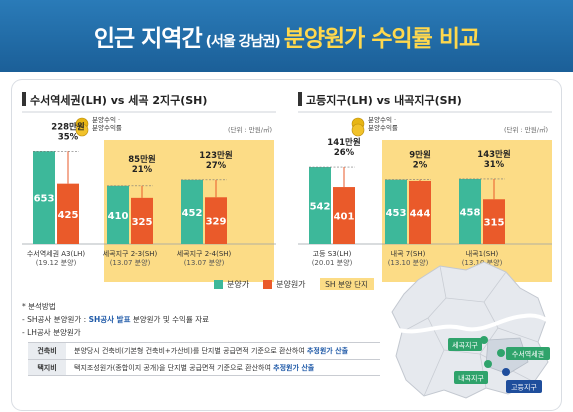 The height and width of the screenshot is (412, 573). What do you see at coordinates (332, 254) in the screenshot?
I see `category-label: 고등 S3(LH)` at bounding box center [332, 254].